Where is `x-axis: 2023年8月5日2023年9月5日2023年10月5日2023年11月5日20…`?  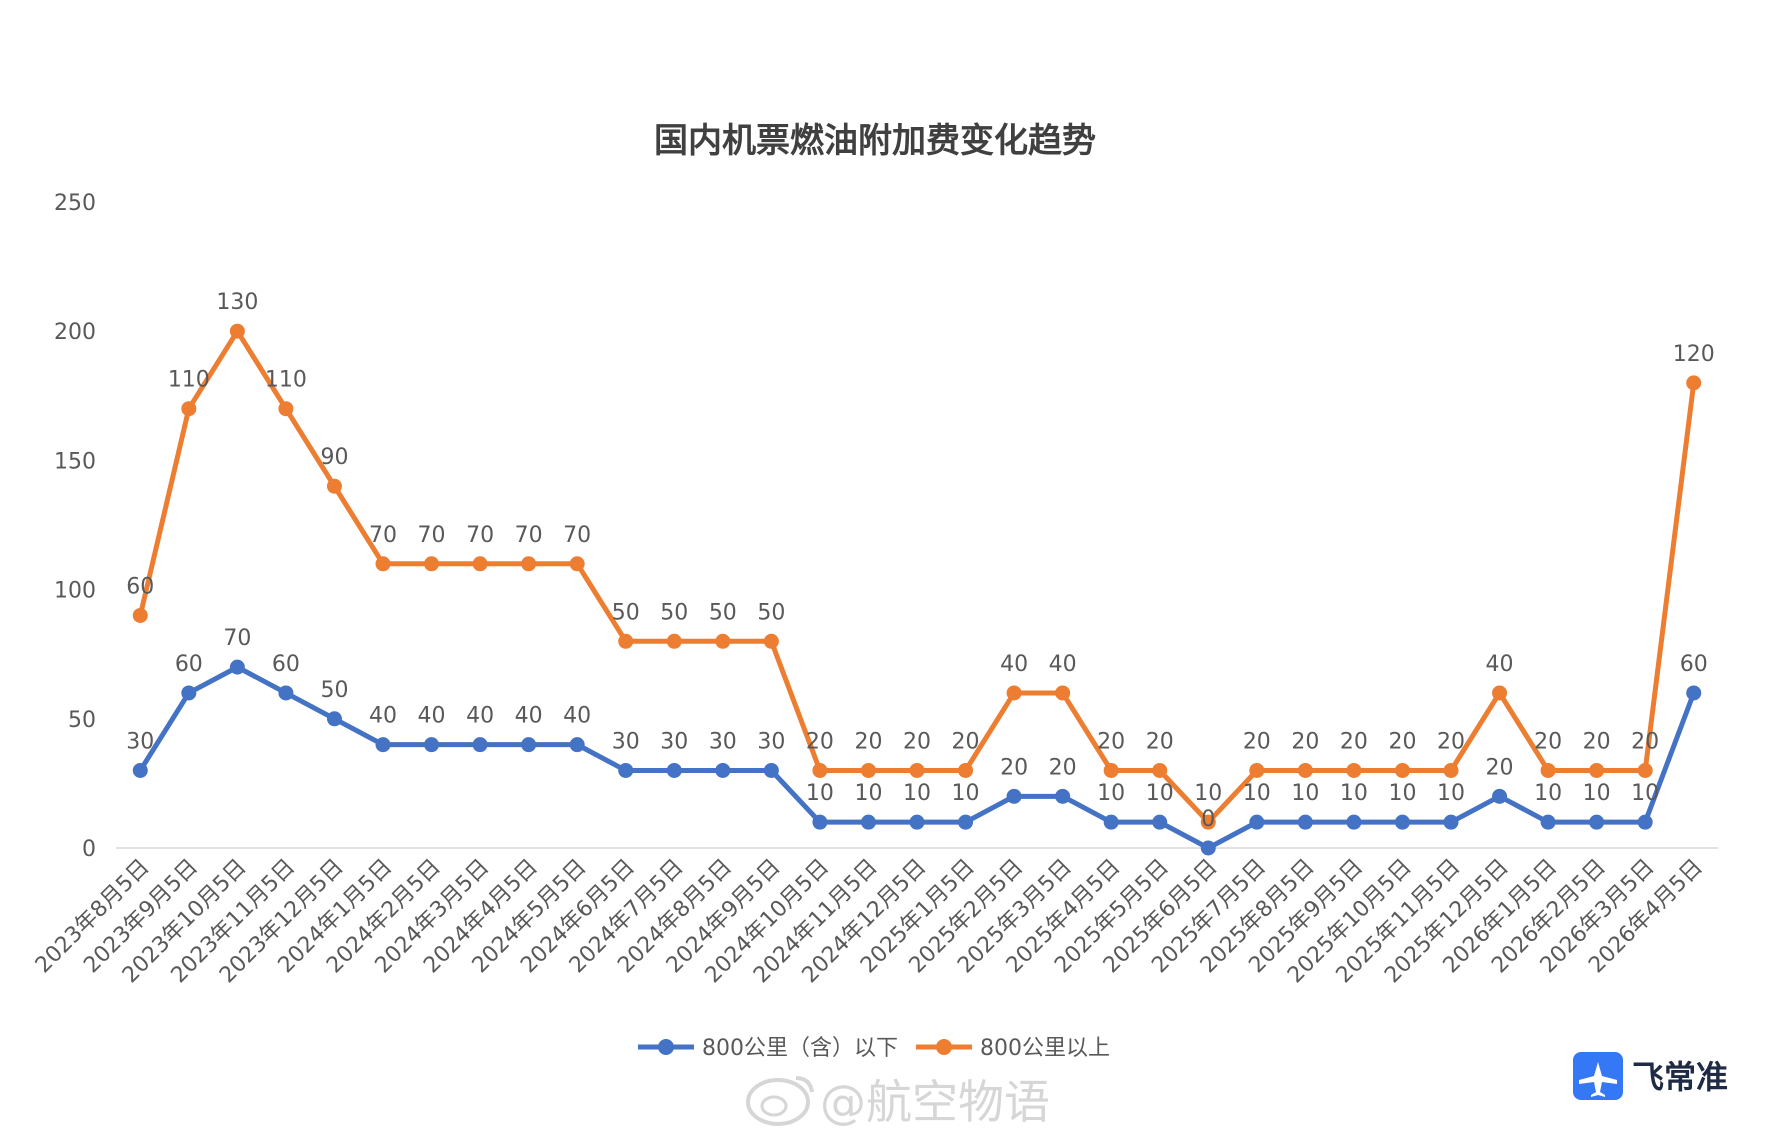
x-axis: 2023年8月5日2023年9月5日2023年10月5日2023年11月5日20… is located at coordinates (869, 922).